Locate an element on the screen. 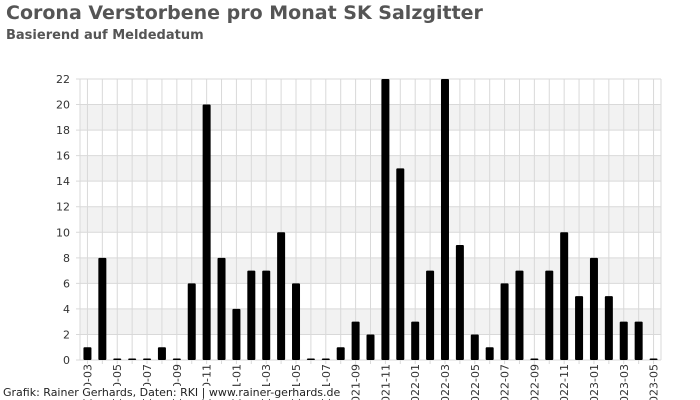 The height and width of the screenshot is (400, 700). bar: 2023-05: 0 is located at coordinates (653, 359).